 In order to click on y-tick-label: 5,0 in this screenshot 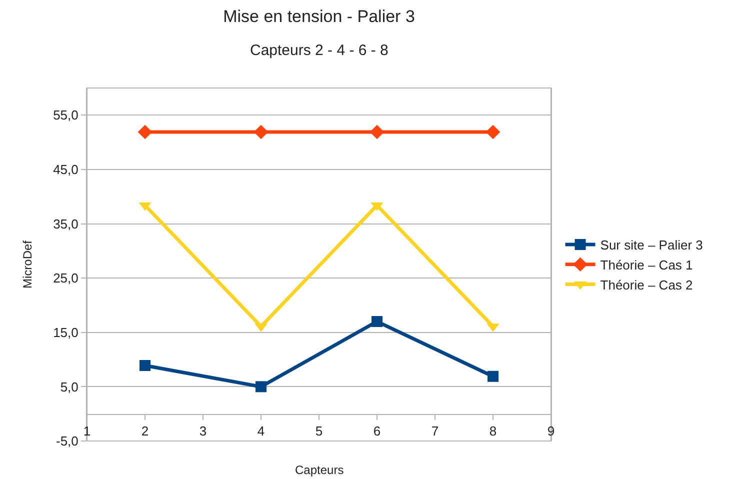, I will do `click(69, 386)`.